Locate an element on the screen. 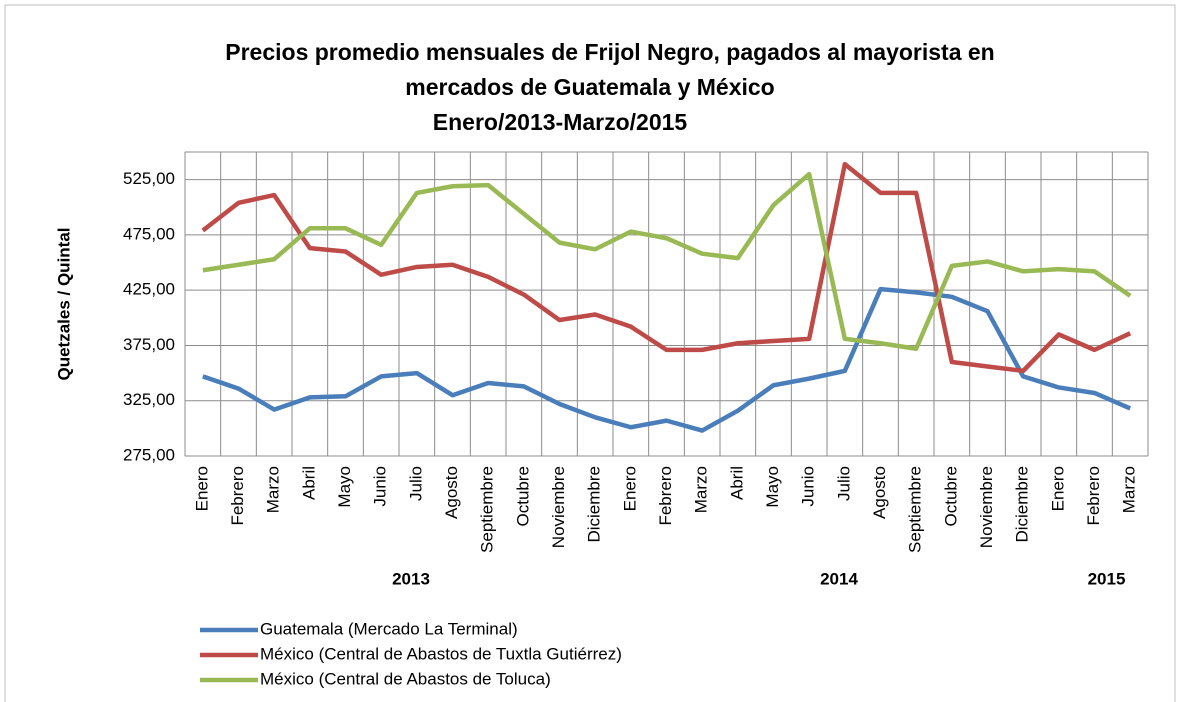  y-tick-label: 325,00 is located at coordinates (149, 399).